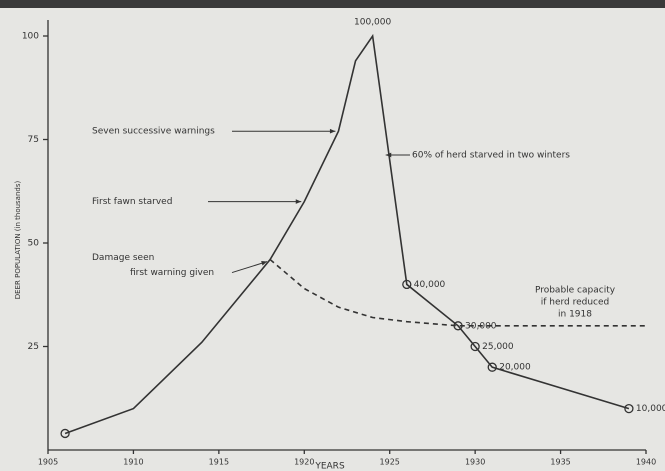 This screenshot has width=665, height=471. What do you see at coordinates (34, 244) in the screenshot?
I see `y-tick-label: 50` at bounding box center [34, 244].